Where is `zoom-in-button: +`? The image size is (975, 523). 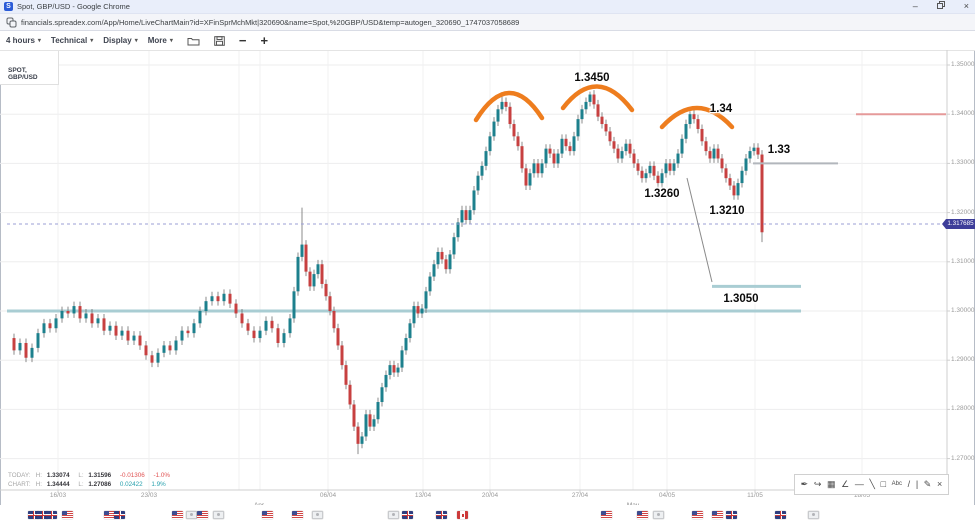 zoom-in-button: + is located at coordinates (264, 40).